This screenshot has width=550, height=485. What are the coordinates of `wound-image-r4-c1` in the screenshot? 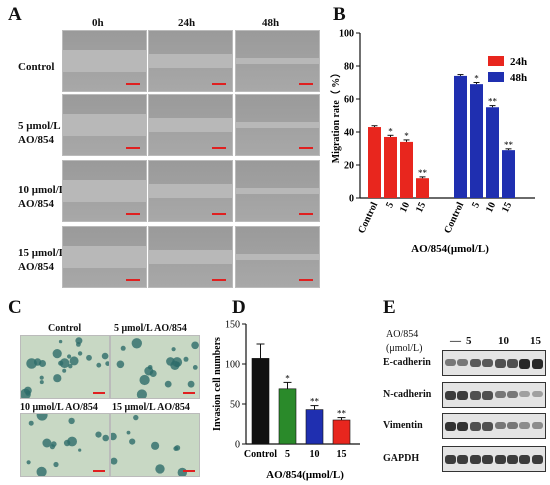 It's located at (104, 257).